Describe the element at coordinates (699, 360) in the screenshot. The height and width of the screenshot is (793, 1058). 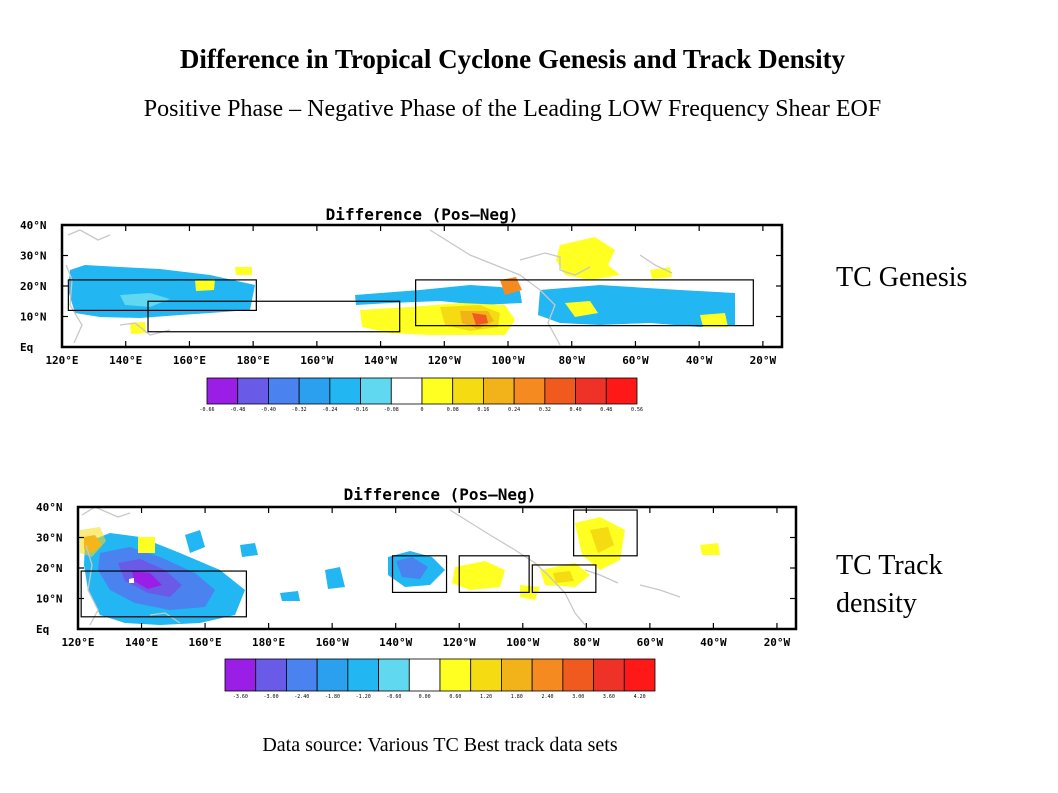
I see `lon-label: 40°W` at that location.